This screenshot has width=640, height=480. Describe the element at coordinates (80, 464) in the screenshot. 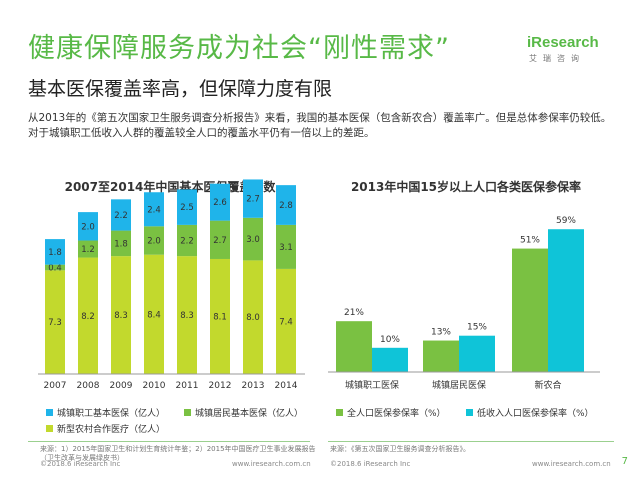

I see `copyright-left: ©2018.6 iResearch Inc` at that location.